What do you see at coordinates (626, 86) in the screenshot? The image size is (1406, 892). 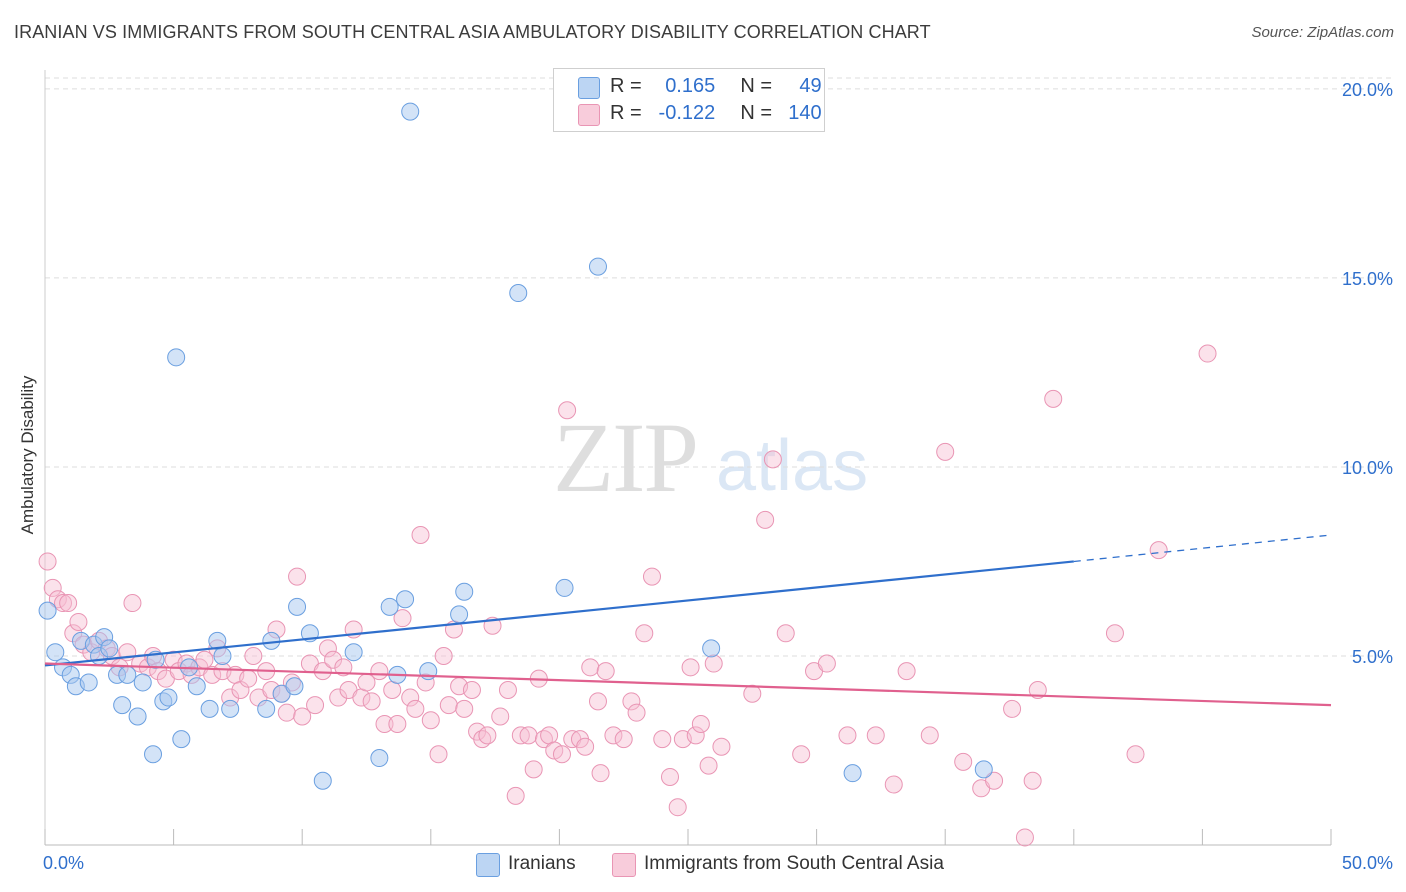 I see `legend-r-label: R =` at bounding box center [626, 86].